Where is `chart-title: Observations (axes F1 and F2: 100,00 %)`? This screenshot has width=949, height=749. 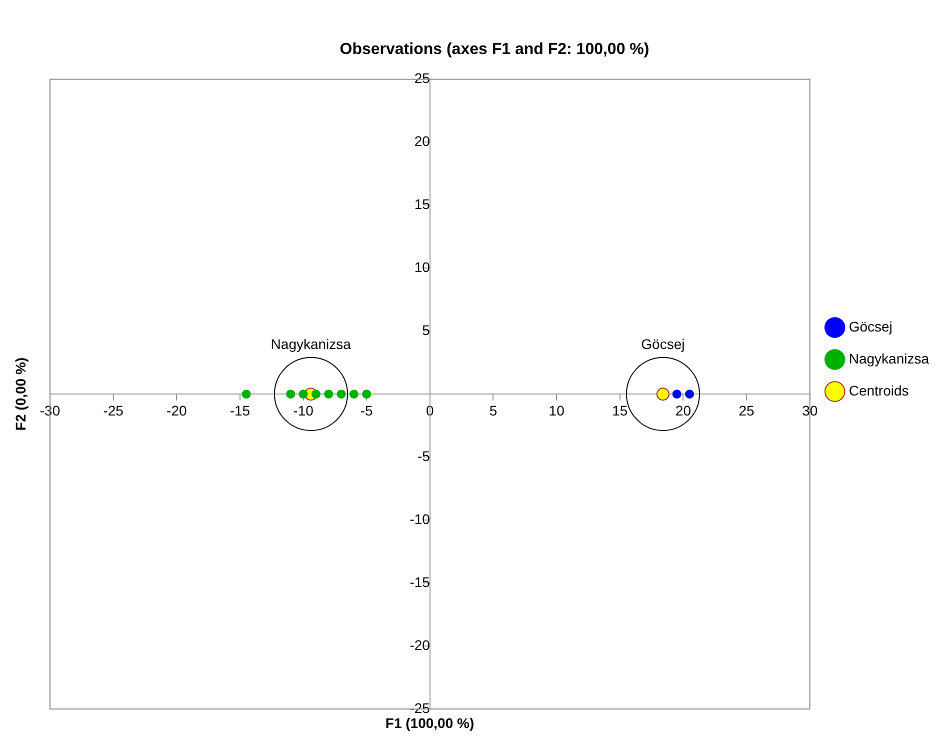
chart-title: Observations (axes F1 and F2: 100,00 %) is located at coordinates (495, 49).